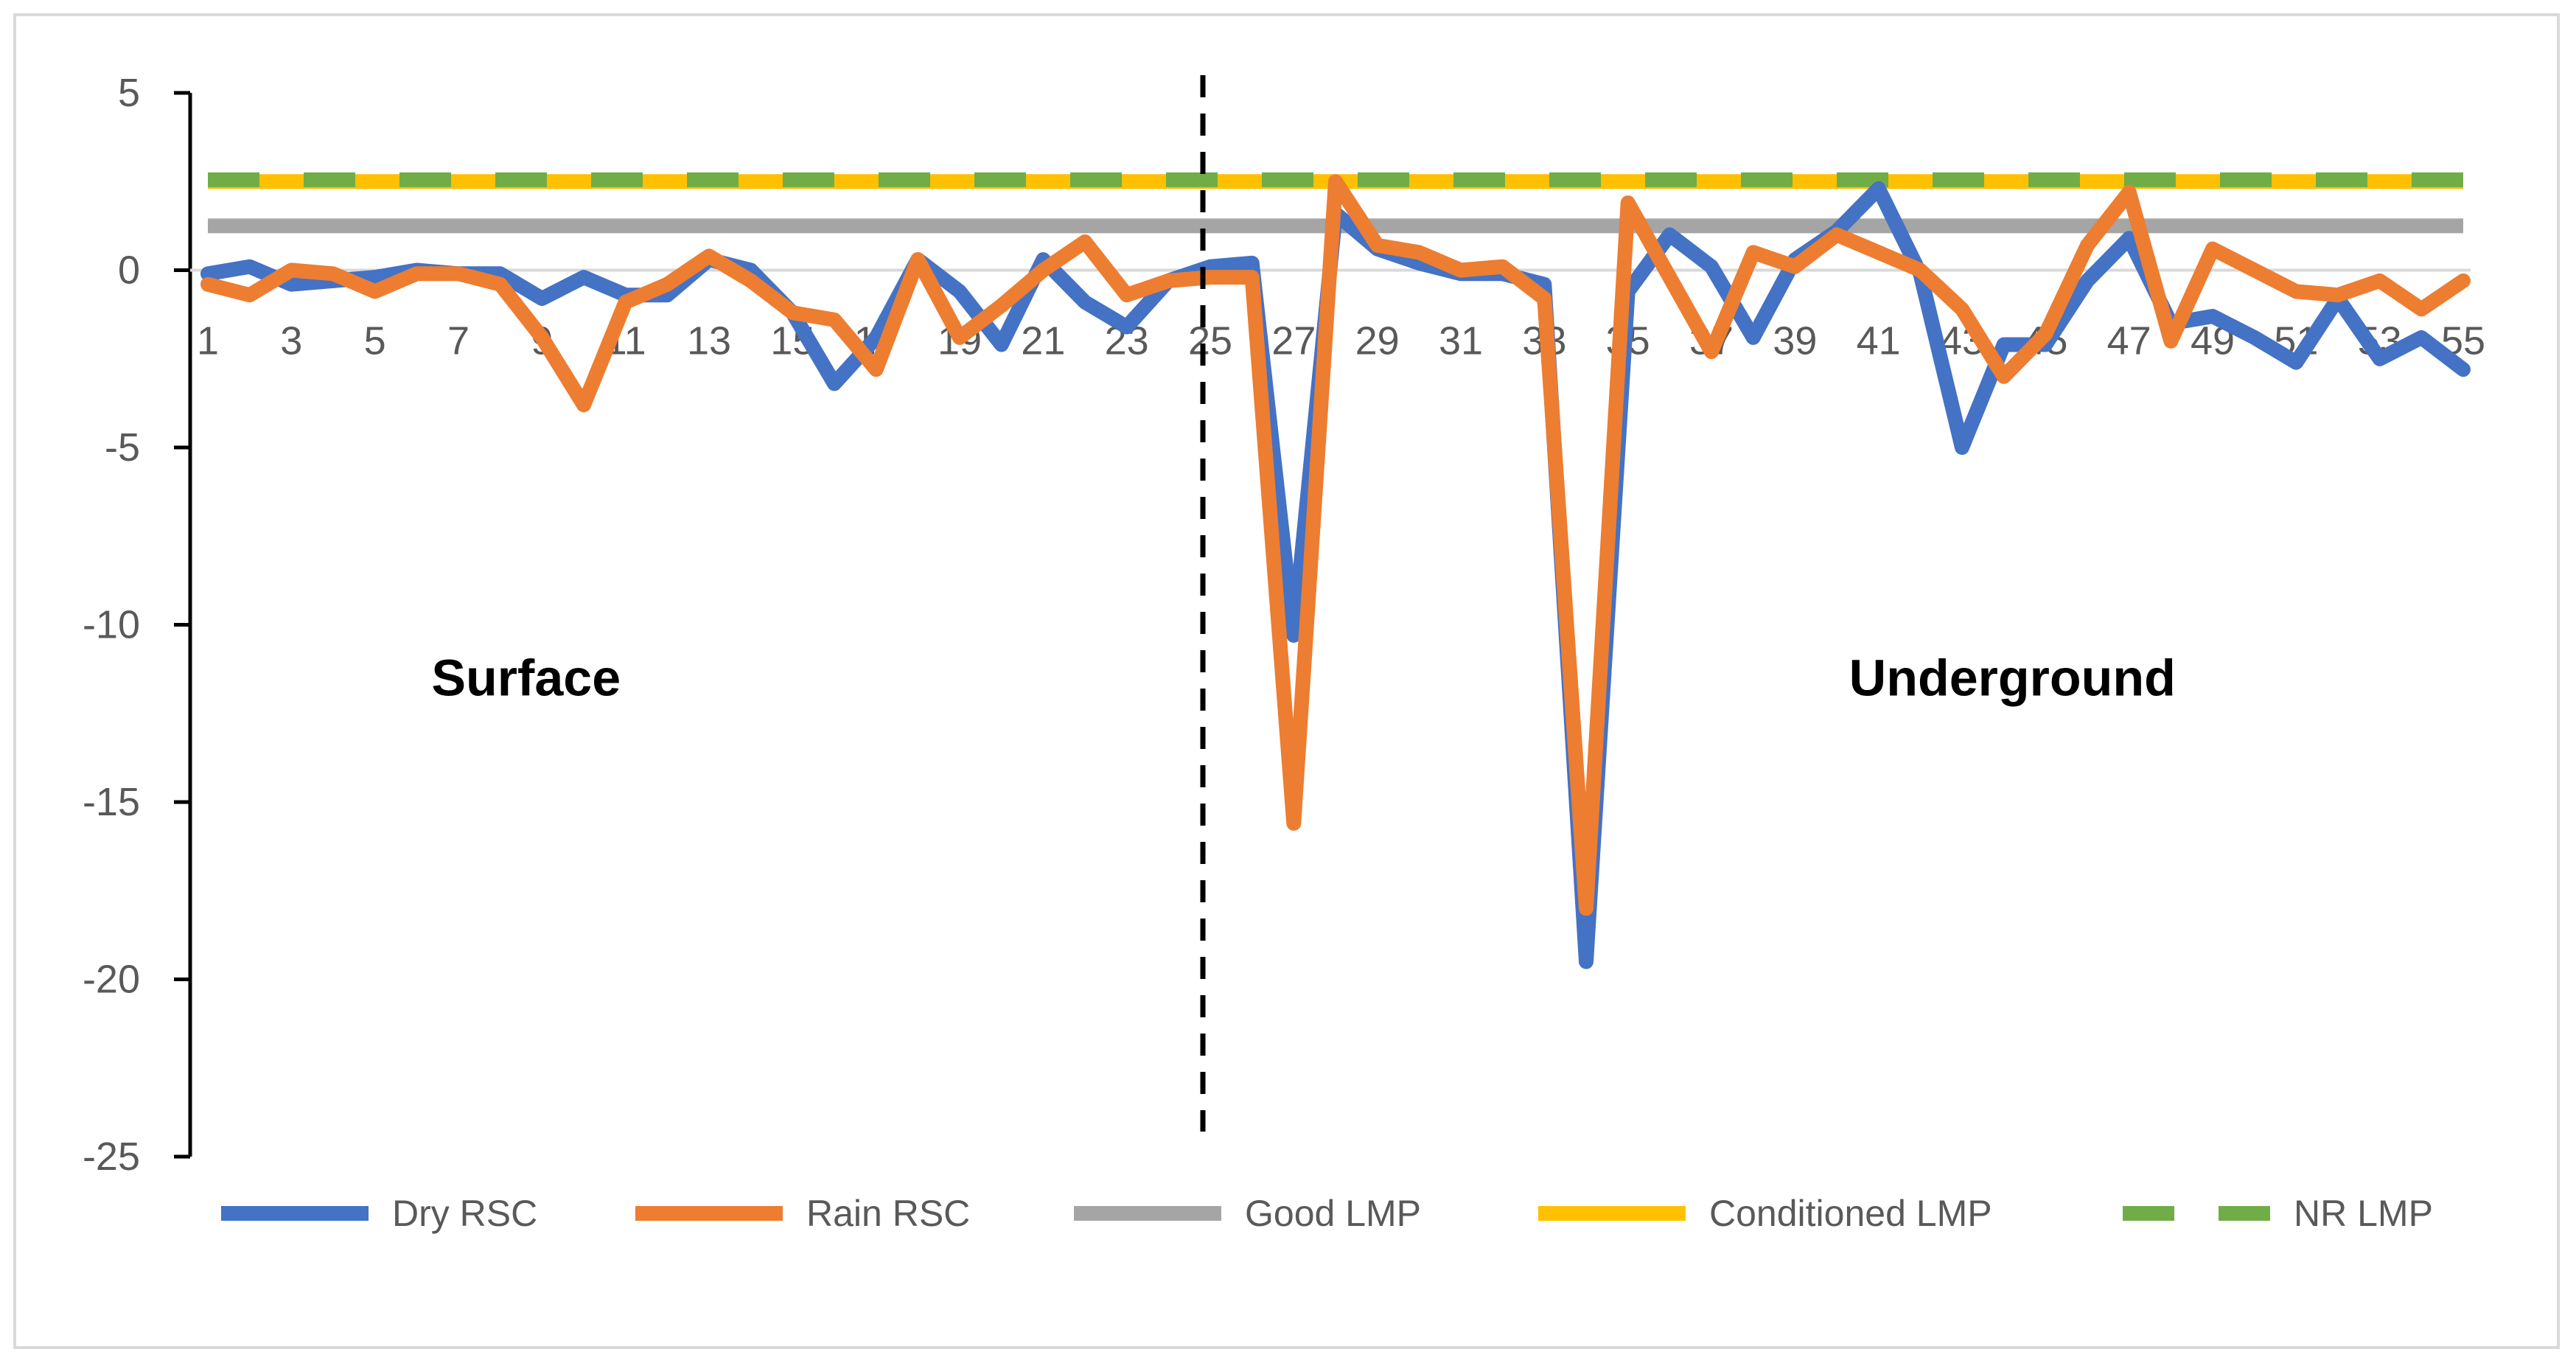 The height and width of the screenshot is (1366, 2576). Describe the element at coordinates (888, 1213) in the screenshot. I see `legend-label-rain-rsc: Rain RSC` at that location.